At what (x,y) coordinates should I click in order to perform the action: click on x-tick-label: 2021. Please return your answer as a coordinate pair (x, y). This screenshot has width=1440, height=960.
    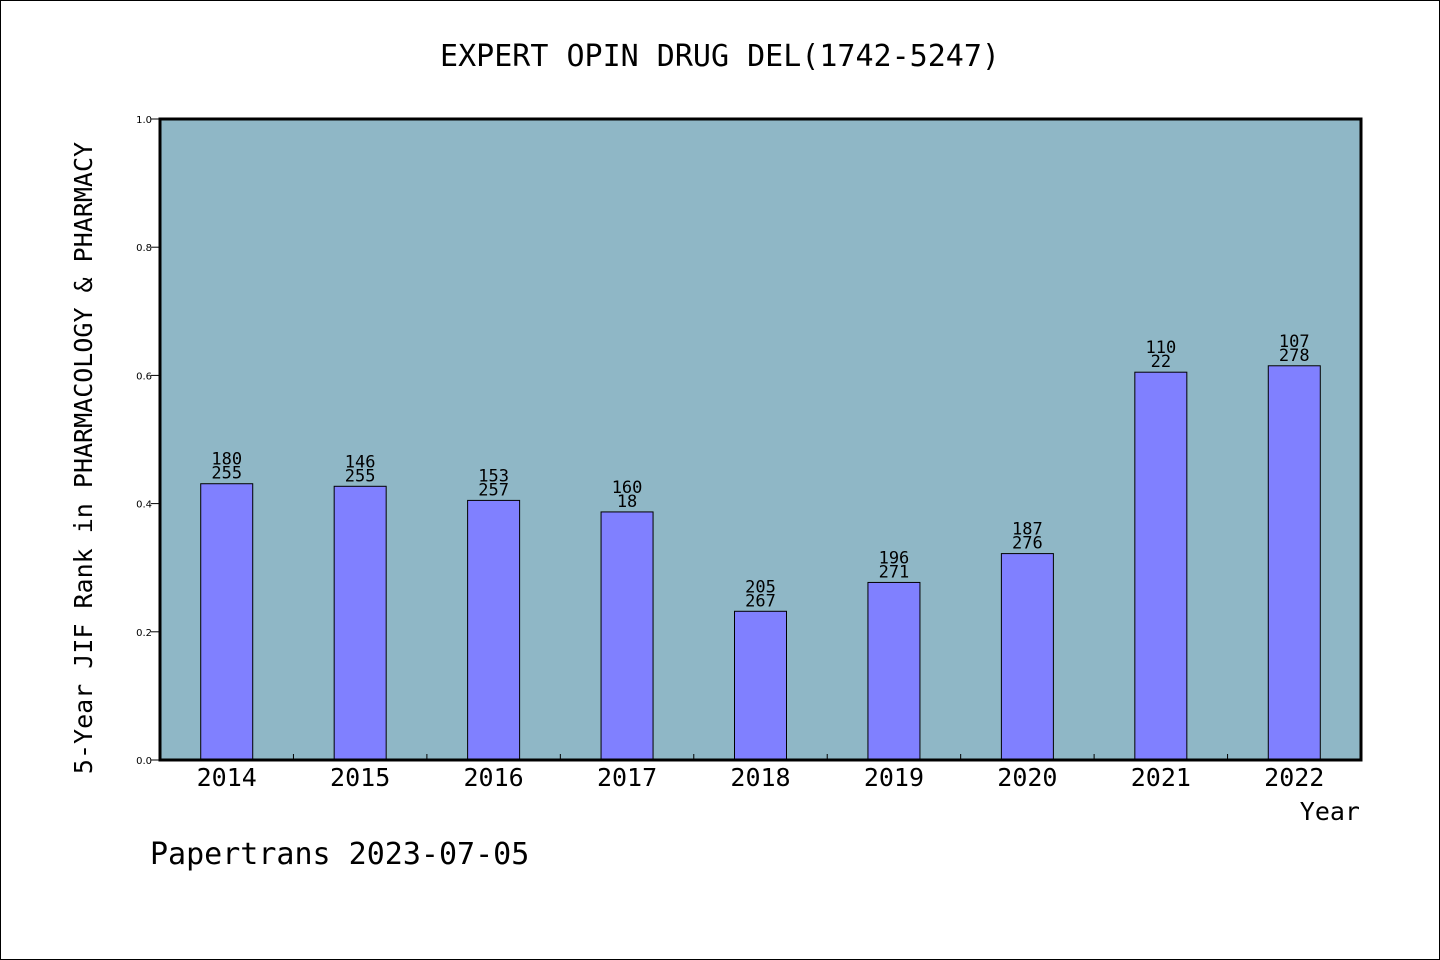
    Looking at the image, I should click on (1161, 777).